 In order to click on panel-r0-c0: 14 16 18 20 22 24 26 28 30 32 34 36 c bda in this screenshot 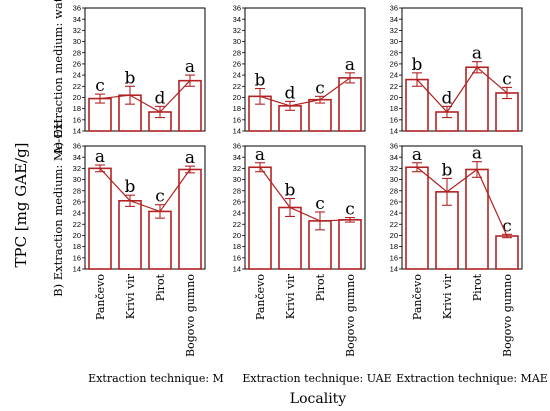, I will do `click(139, 70)`.